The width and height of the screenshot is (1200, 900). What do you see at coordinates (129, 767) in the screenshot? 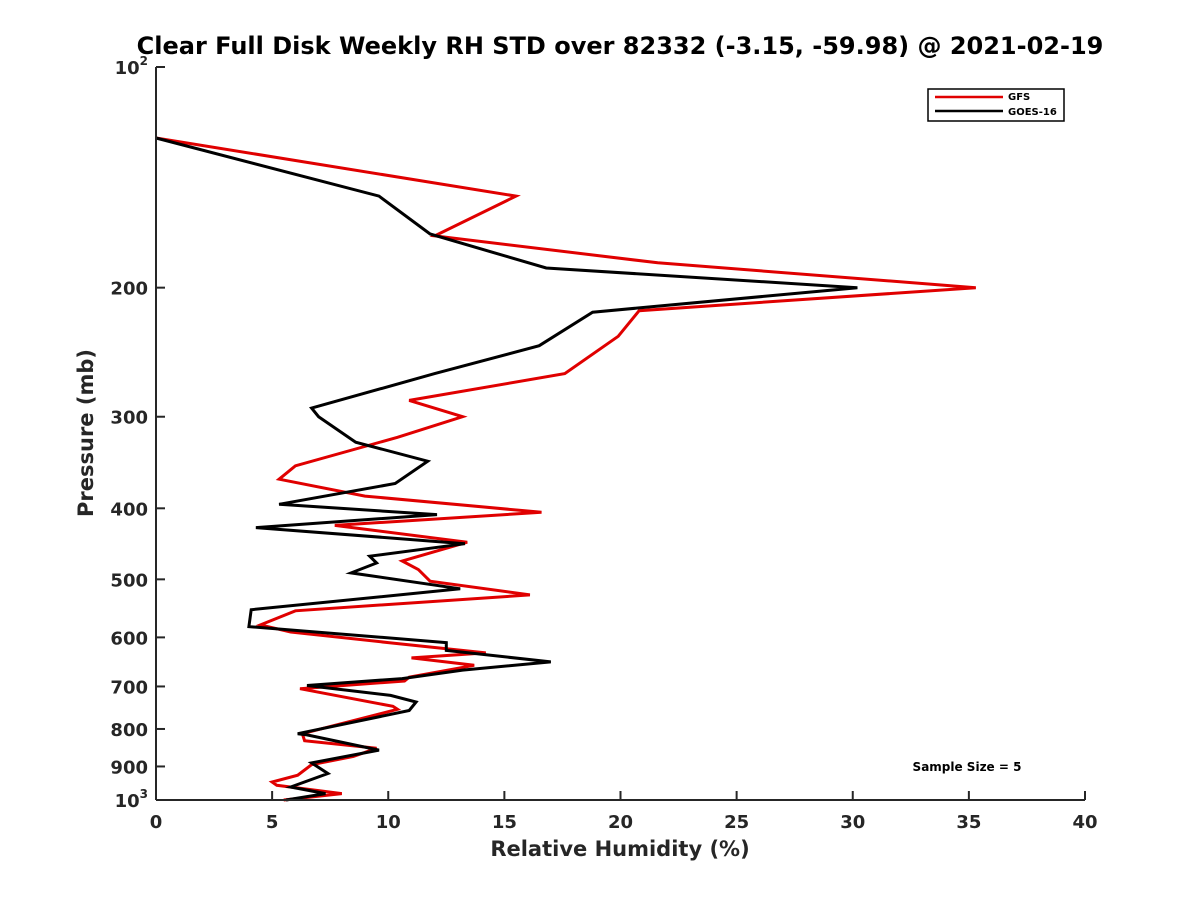
I see `y-tick-label: 900` at bounding box center [129, 767].